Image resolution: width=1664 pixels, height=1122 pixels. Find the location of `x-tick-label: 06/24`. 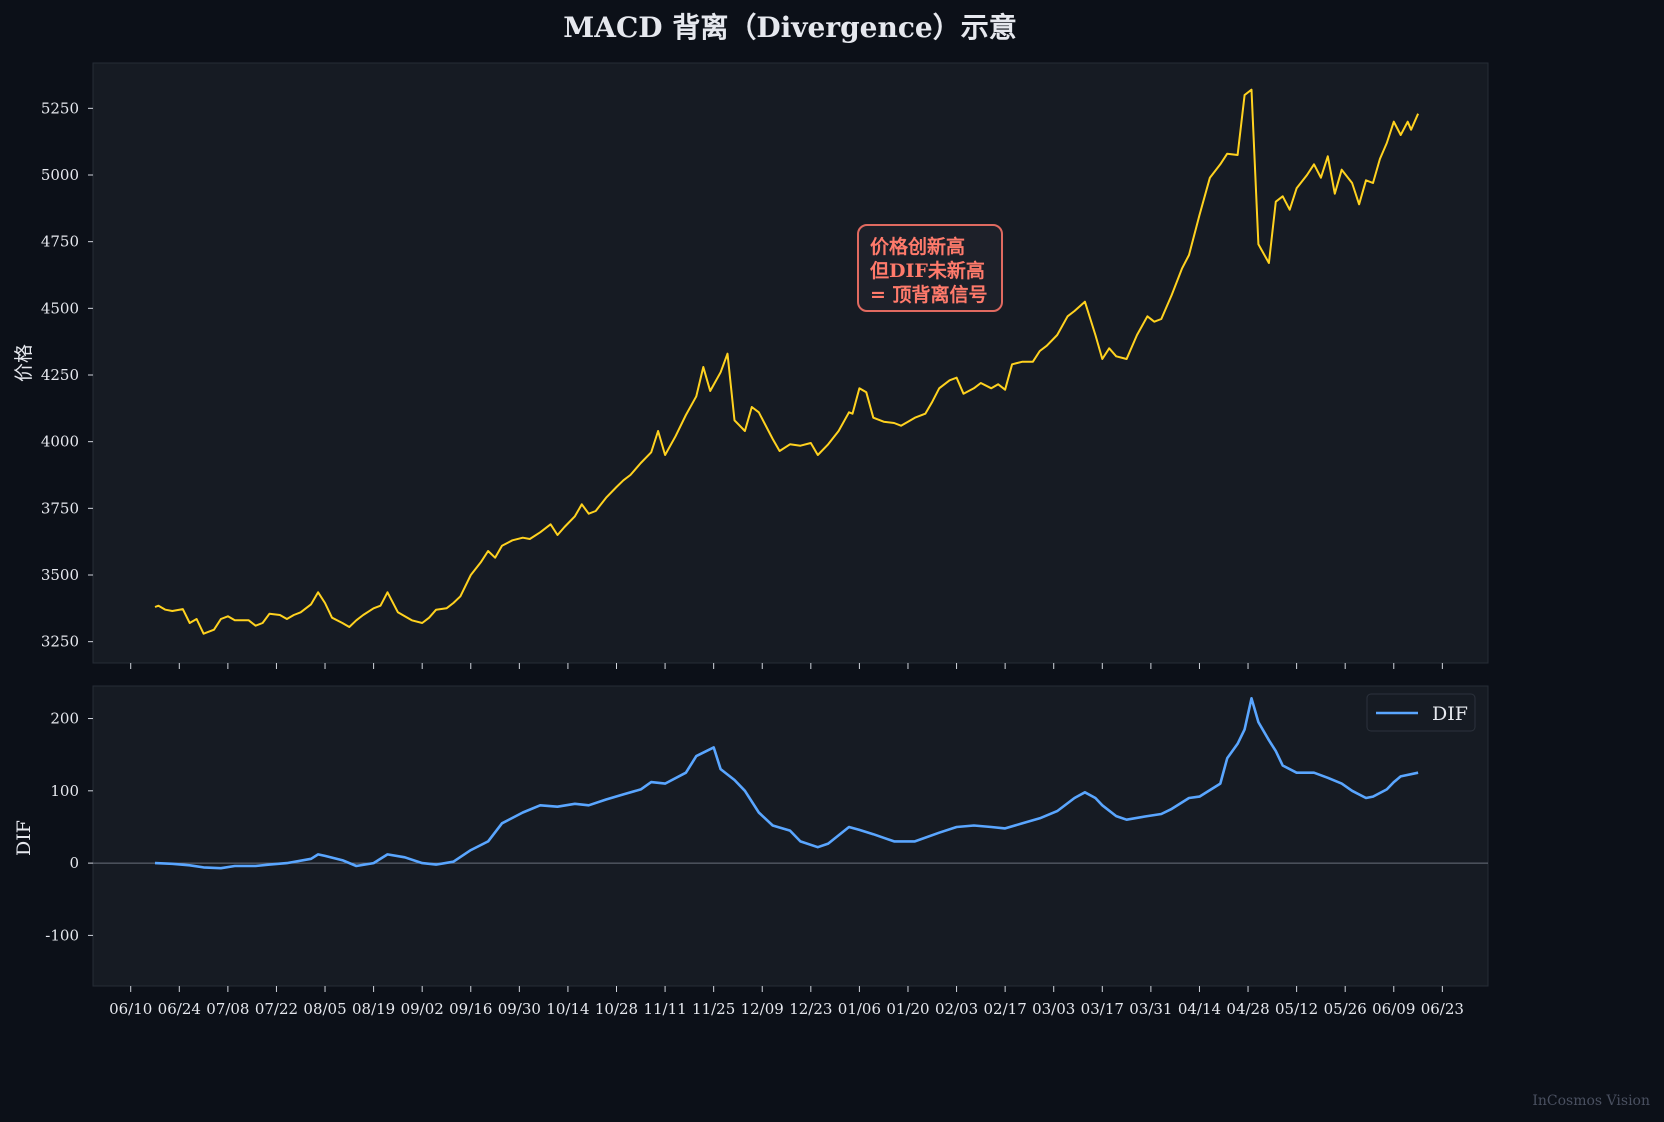

x-tick-label: 06/24 is located at coordinates (179, 1009).